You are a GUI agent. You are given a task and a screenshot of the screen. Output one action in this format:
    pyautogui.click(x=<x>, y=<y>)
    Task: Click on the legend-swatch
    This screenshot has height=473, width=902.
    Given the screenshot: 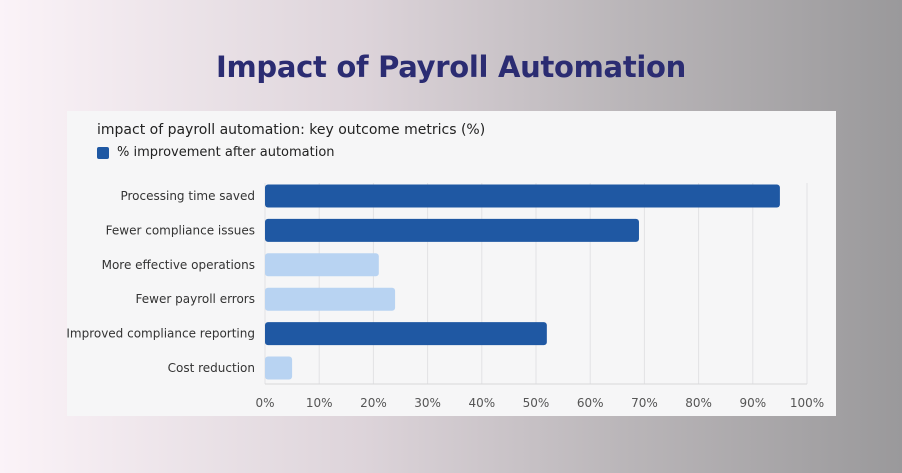 What is the action you would take?
    pyautogui.click(x=103, y=152)
    